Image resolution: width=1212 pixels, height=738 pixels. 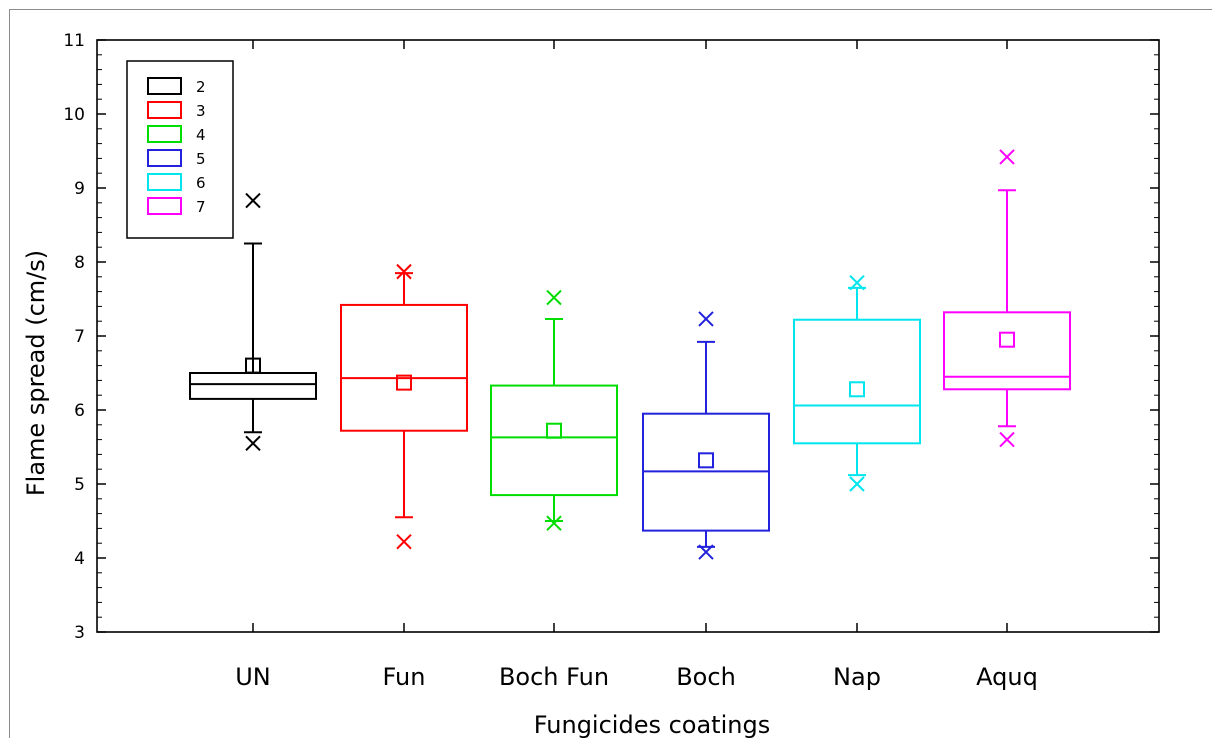 What do you see at coordinates (554, 677) in the screenshot?
I see `x-tick-label: Boch Fun` at bounding box center [554, 677].